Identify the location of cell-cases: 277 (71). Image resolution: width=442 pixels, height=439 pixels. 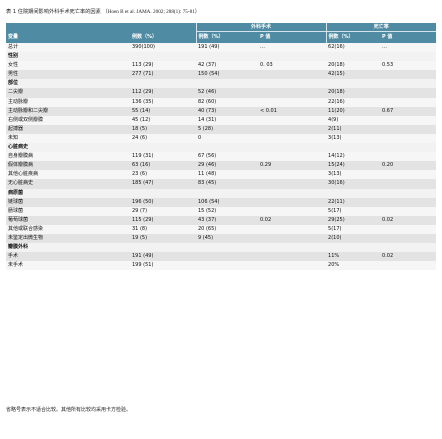
(163, 75).